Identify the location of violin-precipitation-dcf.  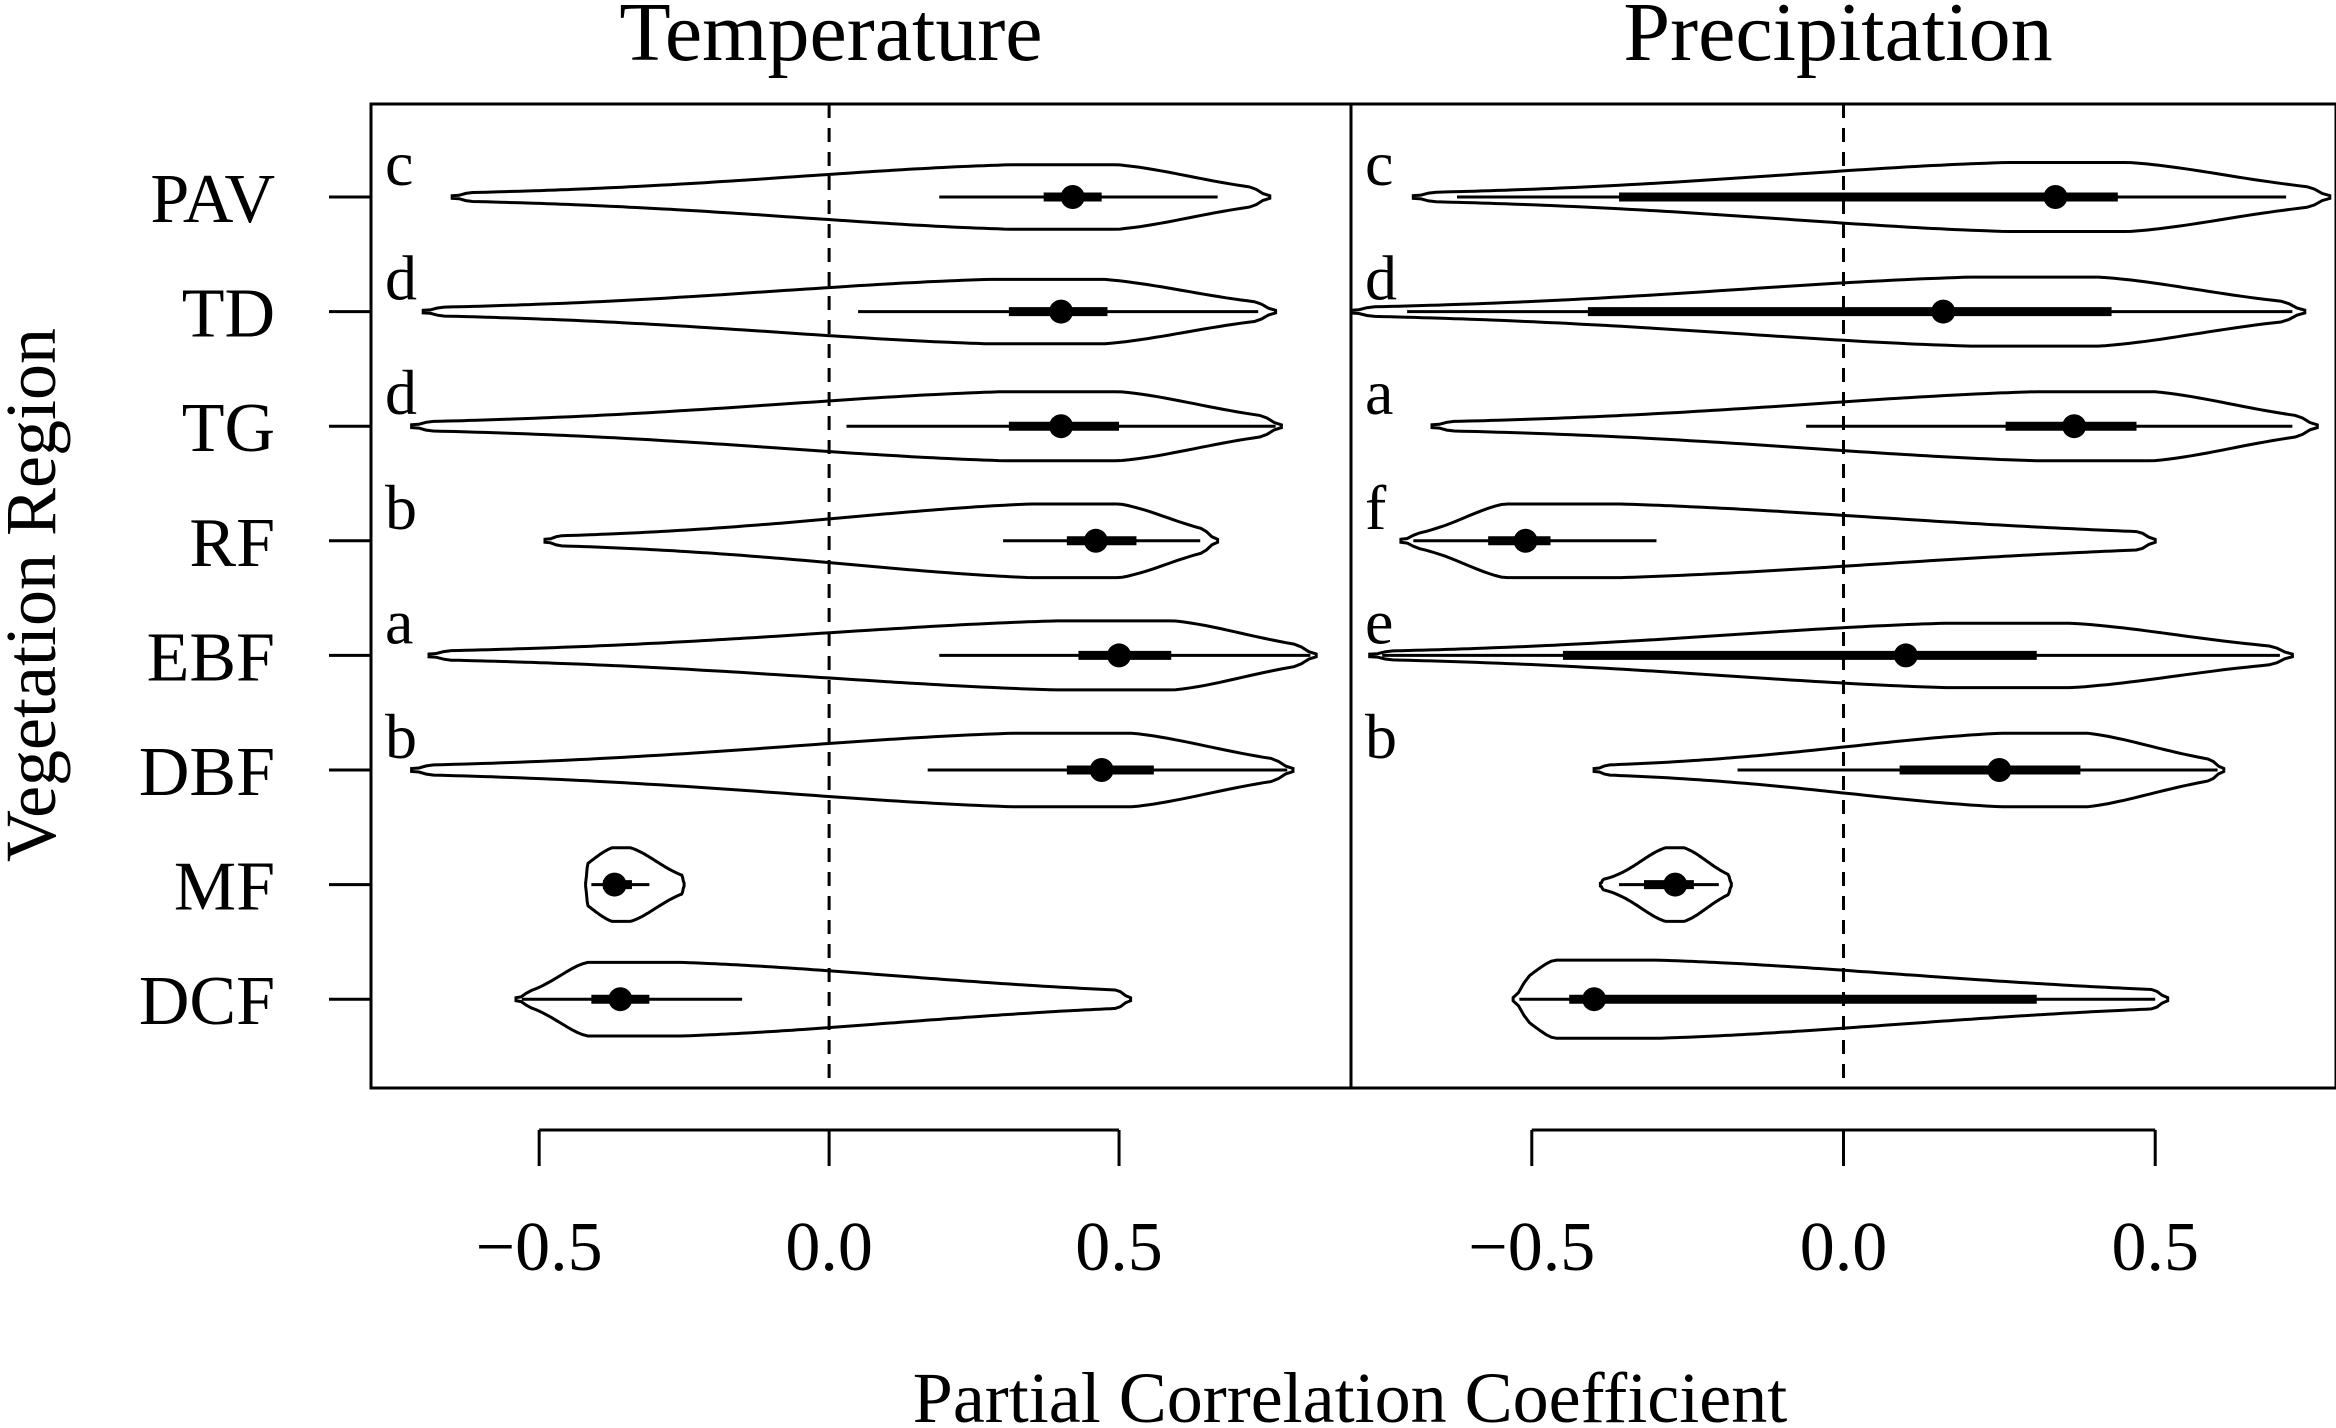
(1840, 999).